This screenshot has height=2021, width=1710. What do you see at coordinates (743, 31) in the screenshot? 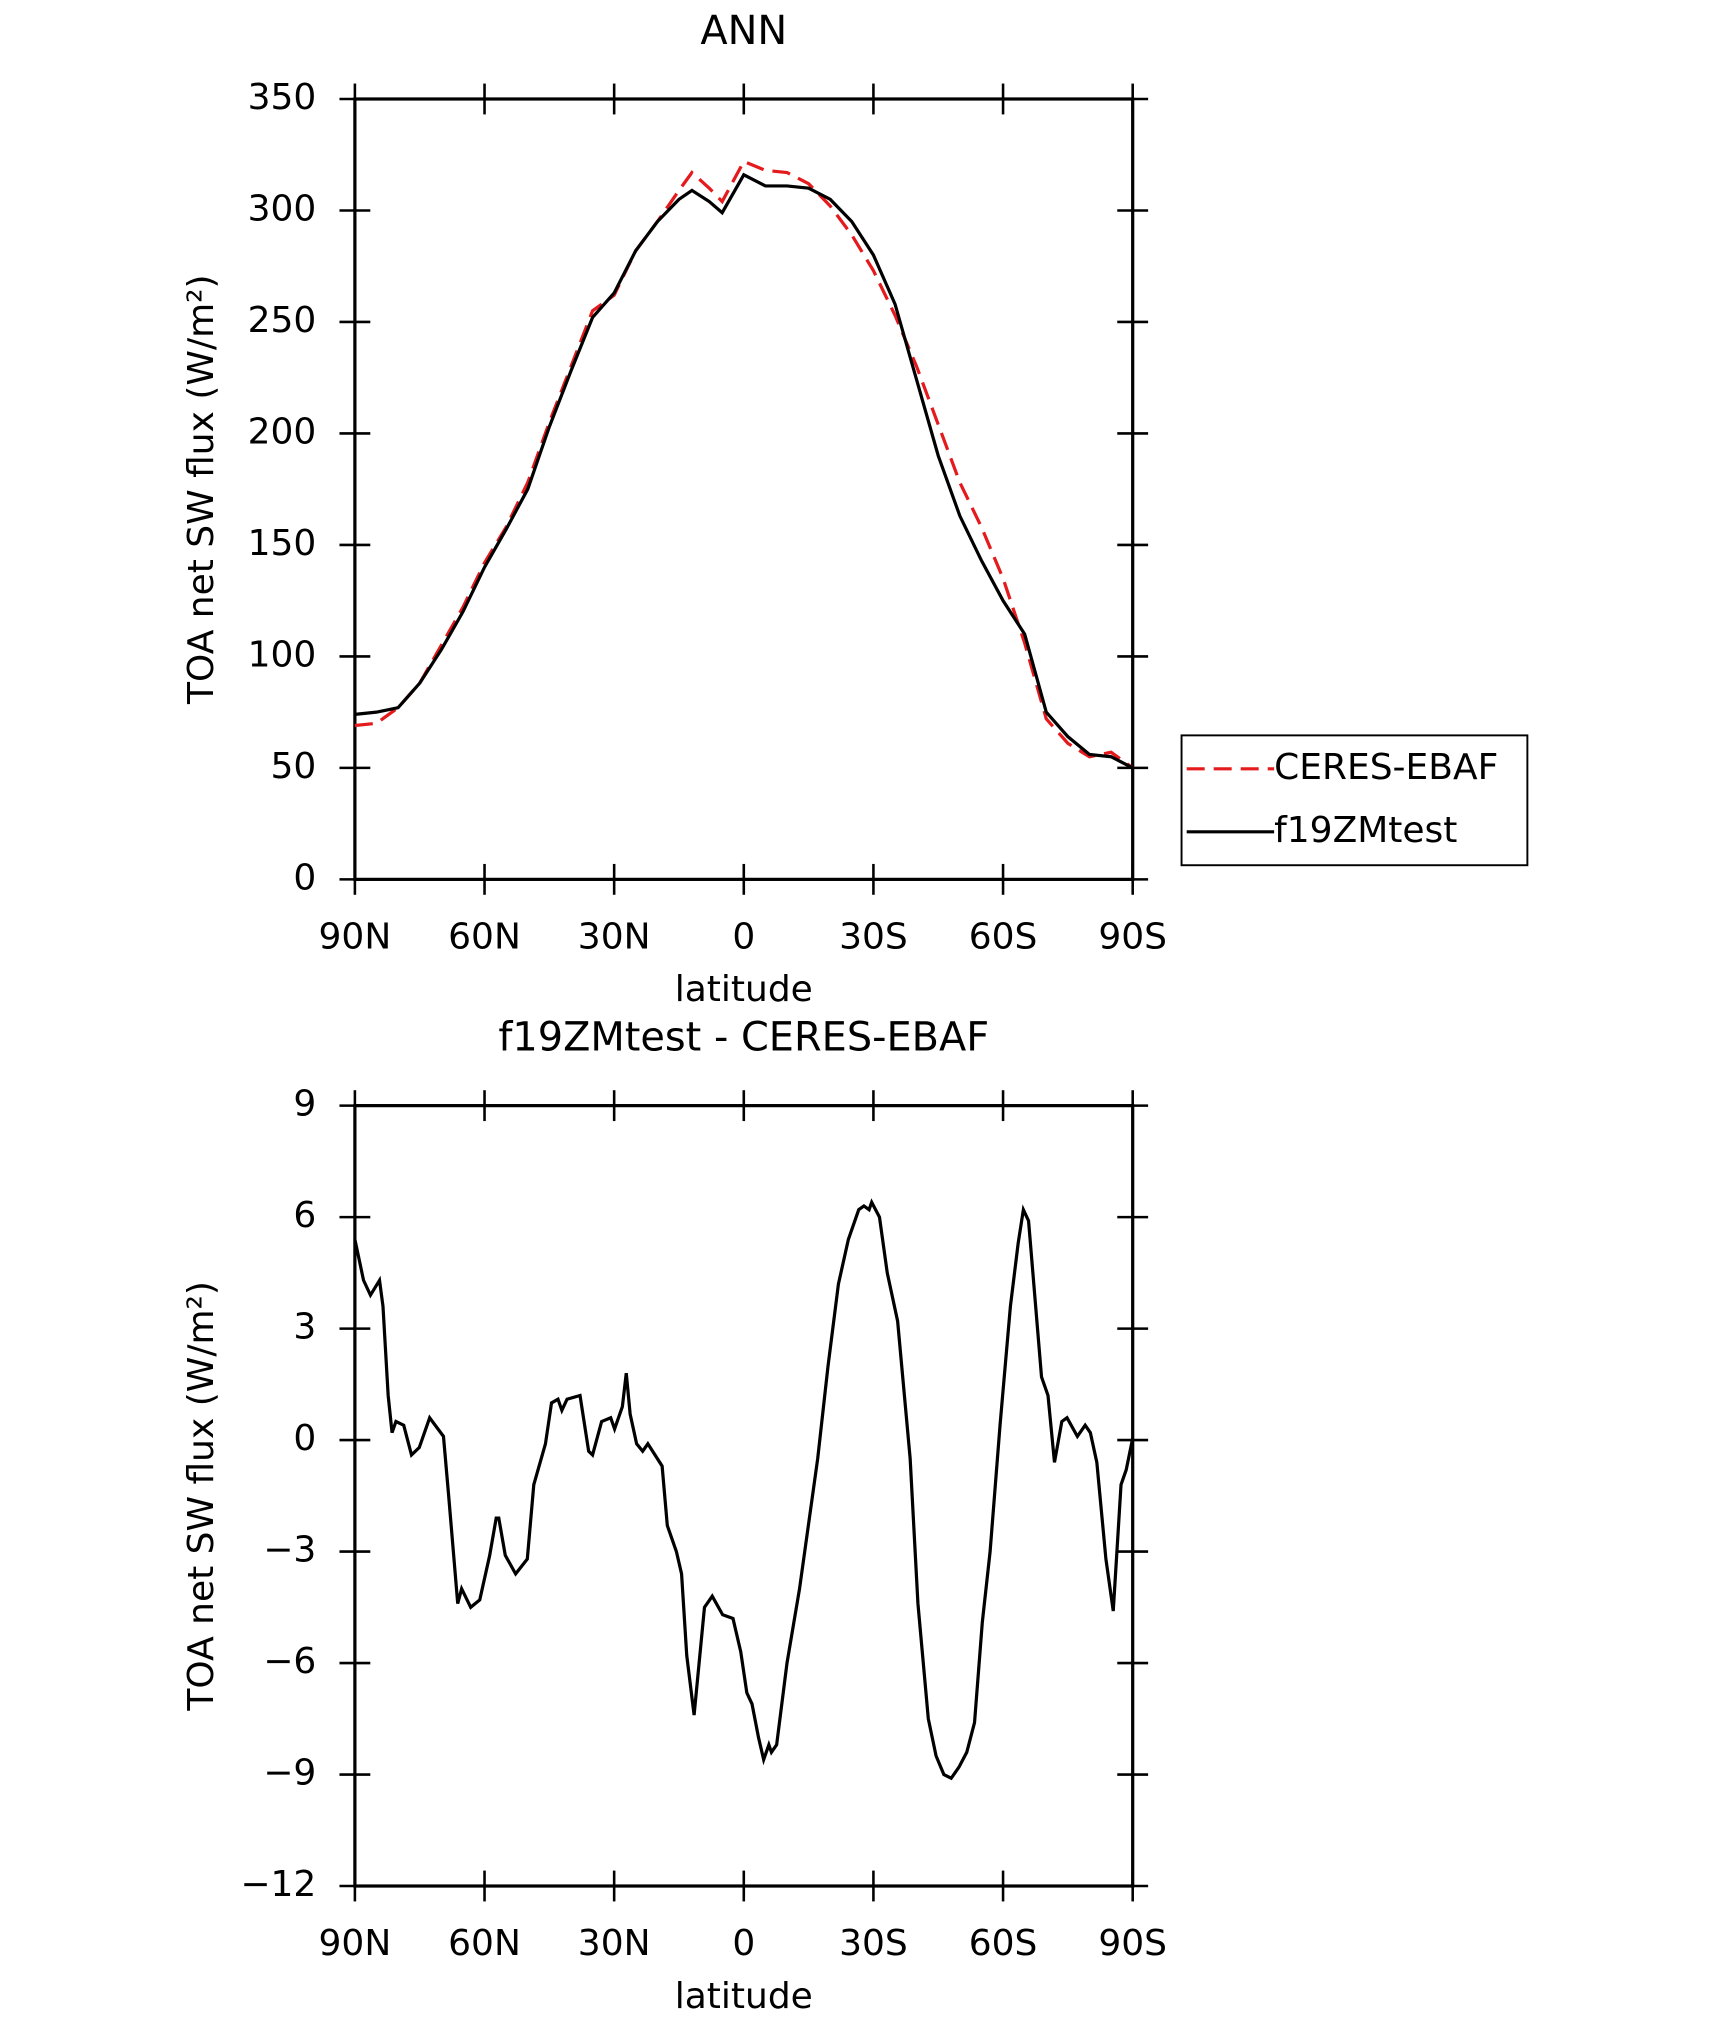
I see `chart-title: ANN` at bounding box center [743, 31].